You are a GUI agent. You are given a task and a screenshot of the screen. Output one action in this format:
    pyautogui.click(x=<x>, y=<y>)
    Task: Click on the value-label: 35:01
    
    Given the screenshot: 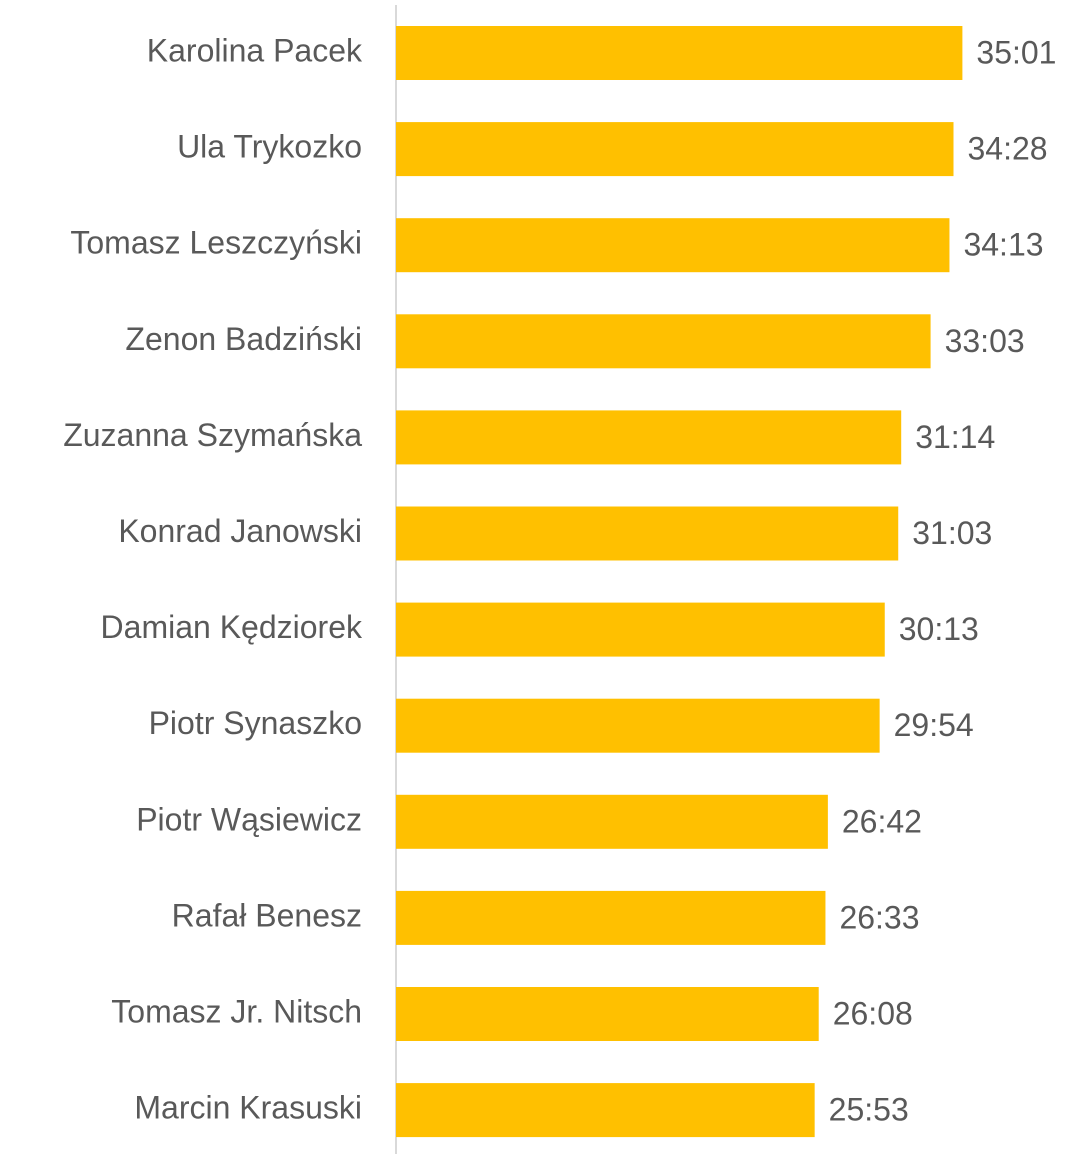 What is the action you would take?
    pyautogui.click(x=1016, y=52)
    